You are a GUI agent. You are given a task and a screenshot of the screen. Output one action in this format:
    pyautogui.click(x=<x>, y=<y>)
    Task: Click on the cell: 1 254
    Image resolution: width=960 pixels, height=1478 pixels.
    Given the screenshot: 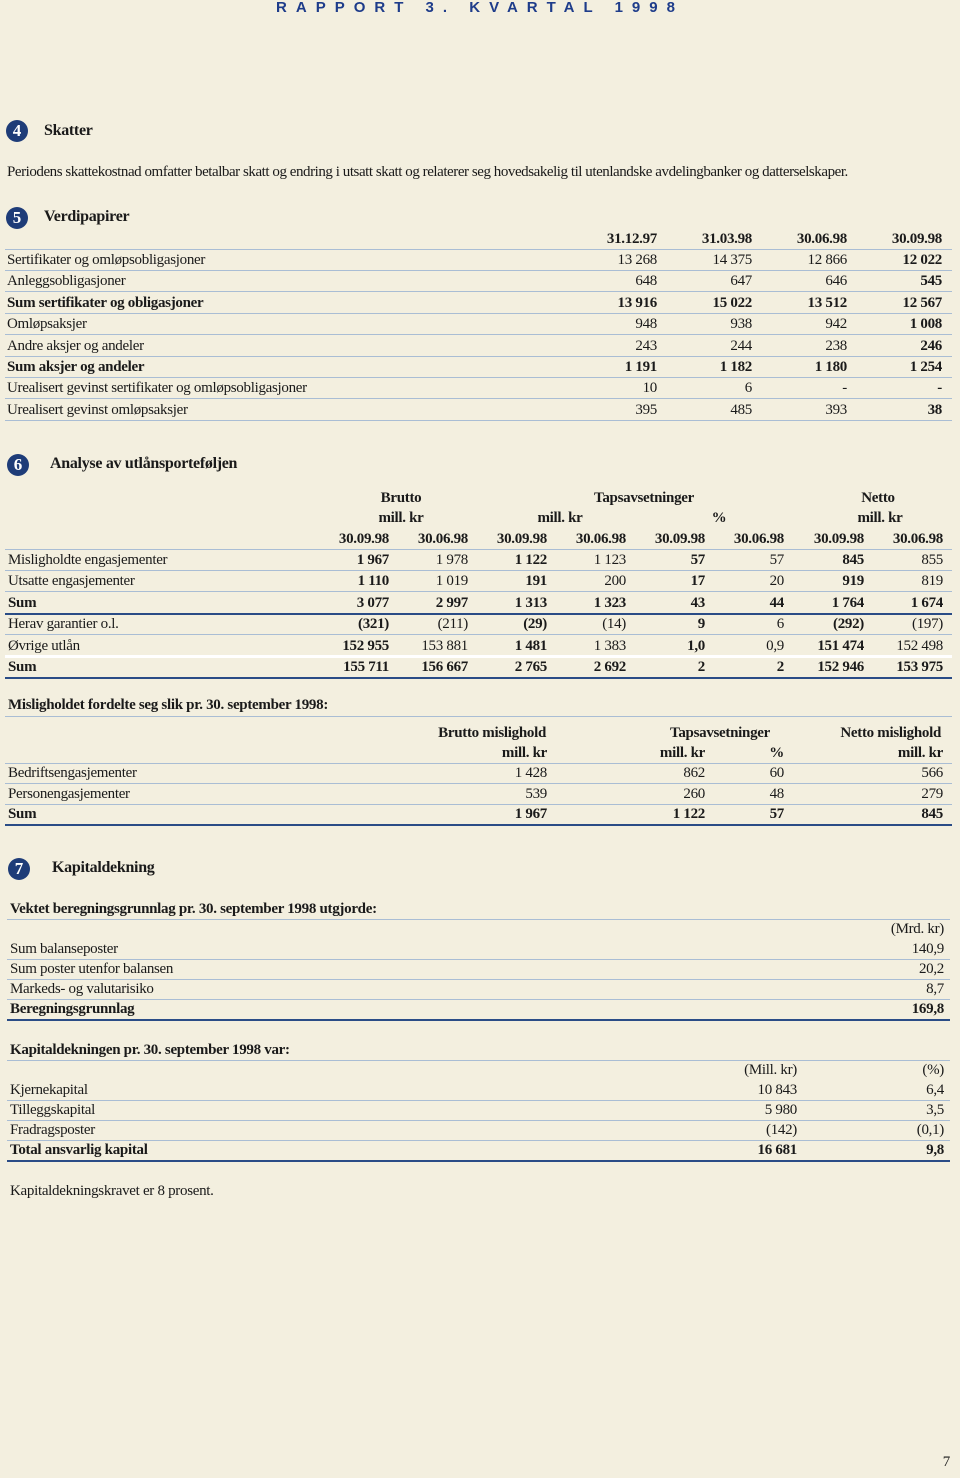 What is the action you would take?
    pyautogui.click(x=926, y=367)
    